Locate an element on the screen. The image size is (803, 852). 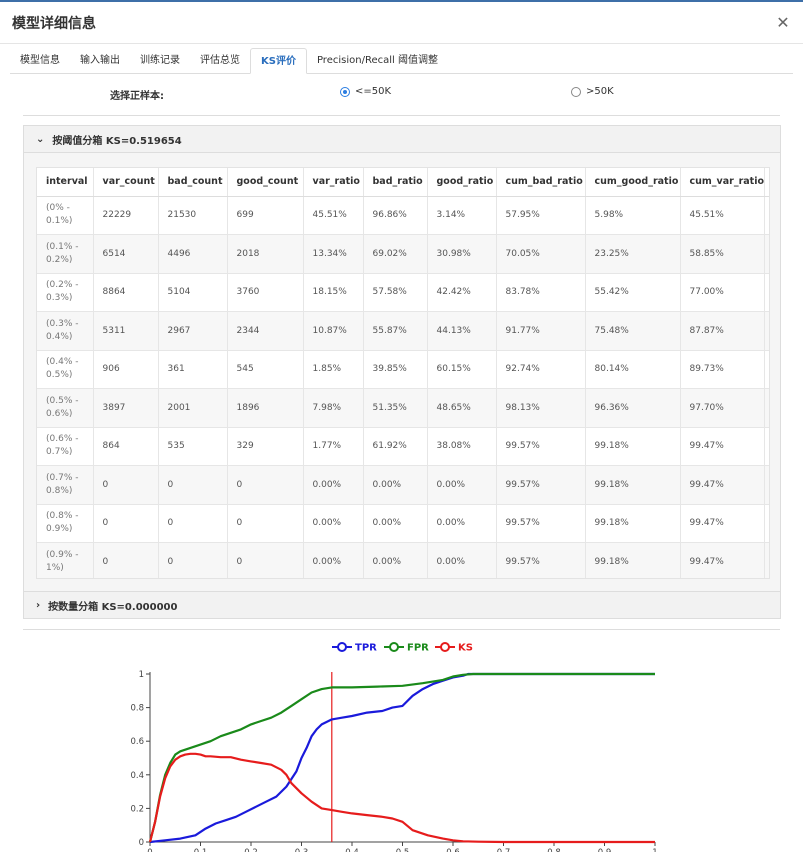
table-cell-cum-good-ratio: 55.42% is located at coordinates (633, 292).